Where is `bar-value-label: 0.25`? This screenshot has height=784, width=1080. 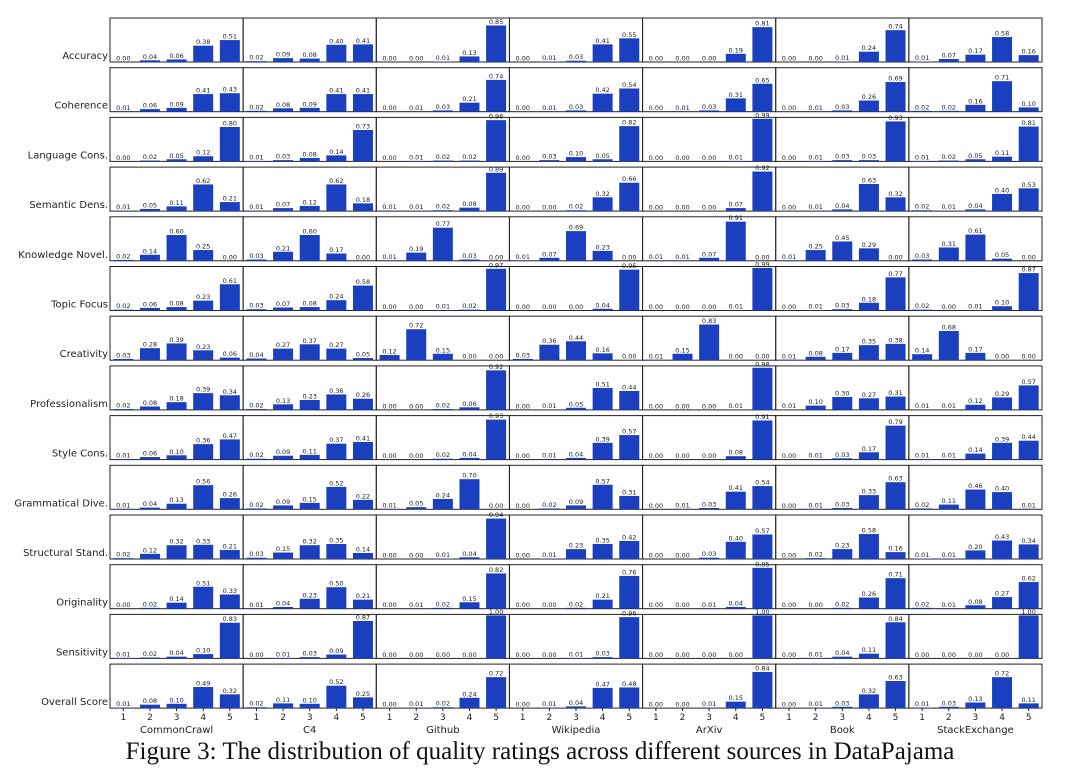
bar-value-label: 0.25 is located at coordinates (363, 694).